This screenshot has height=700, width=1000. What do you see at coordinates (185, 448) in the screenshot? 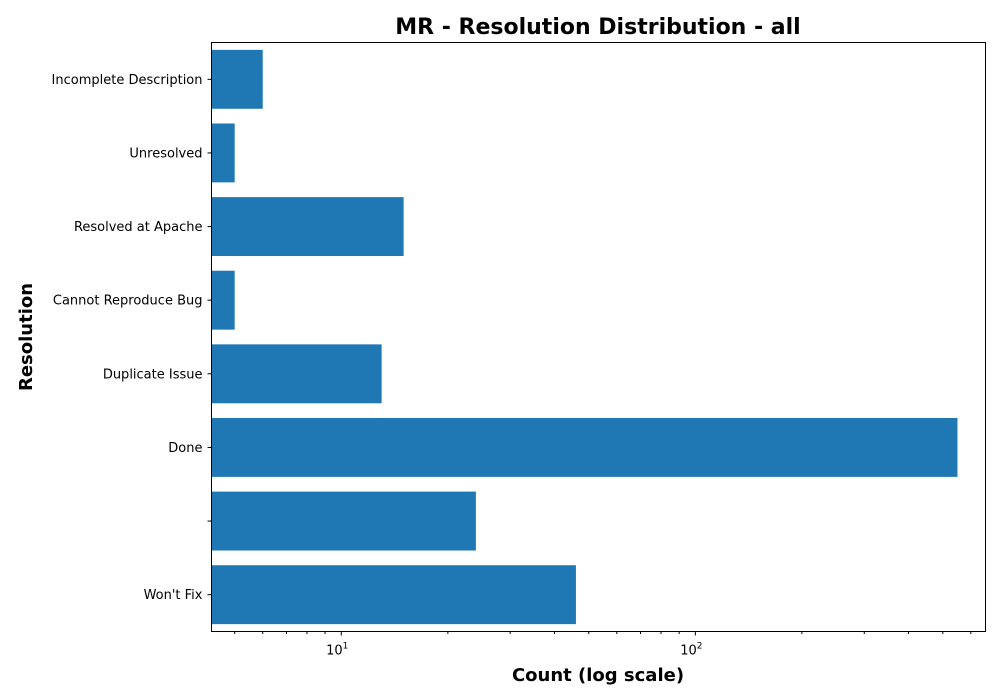
I see `y-tick-label: Done` at bounding box center [185, 448].